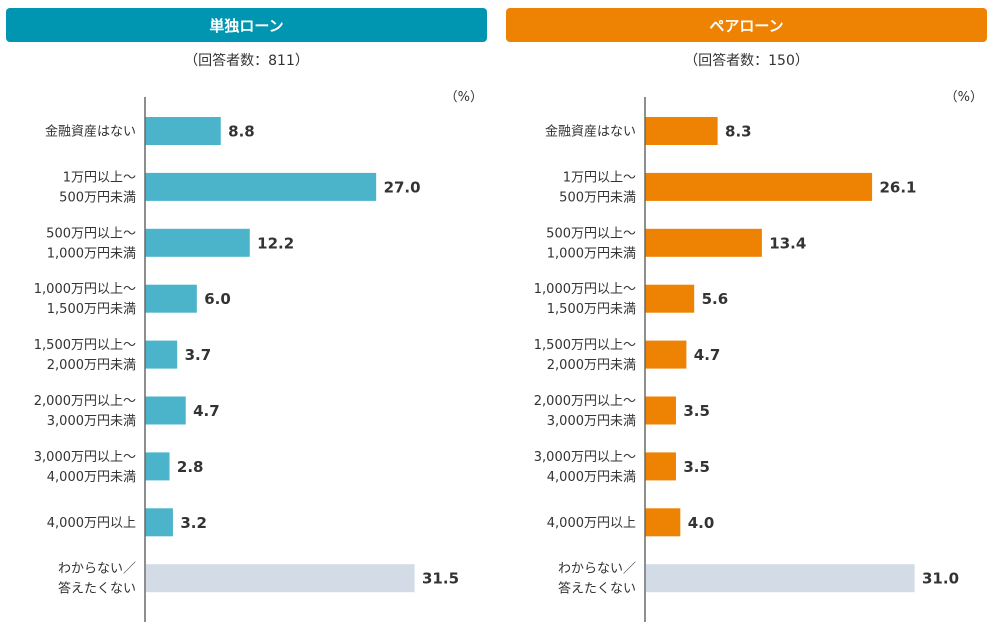 The image size is (991, 632). Describe the element at coordinates (402, 187) in the screenshot. I see `data-label: 27.0` at that location.